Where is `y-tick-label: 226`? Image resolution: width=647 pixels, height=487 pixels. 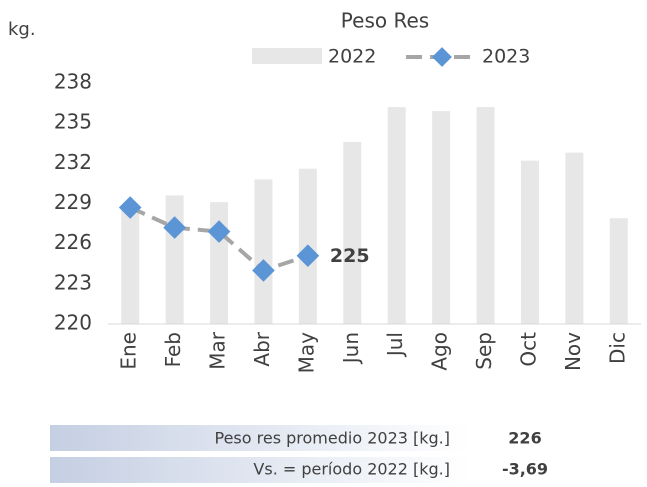 y-tick-label: 226 is located at coordinates (73, 242).